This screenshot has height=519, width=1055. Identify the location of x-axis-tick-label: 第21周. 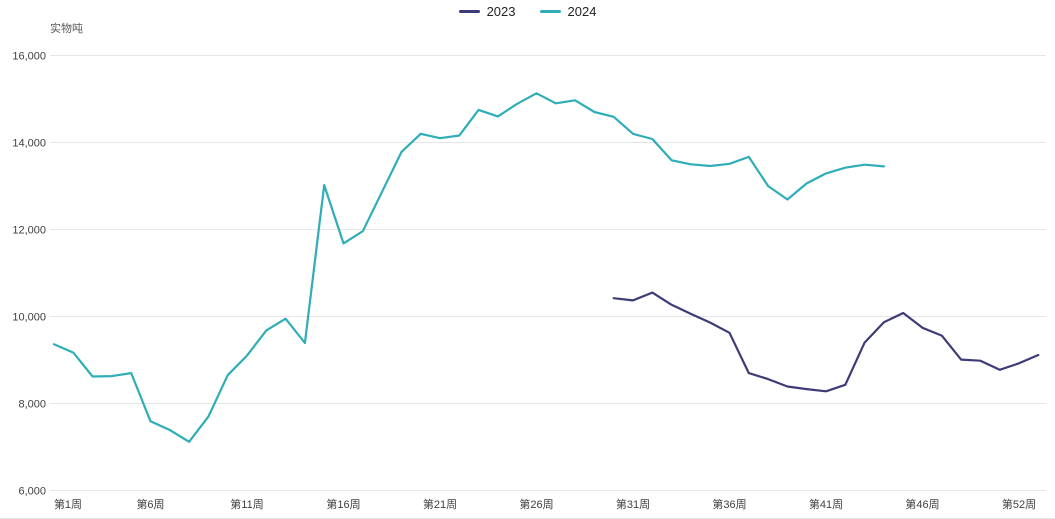
(440, 504).